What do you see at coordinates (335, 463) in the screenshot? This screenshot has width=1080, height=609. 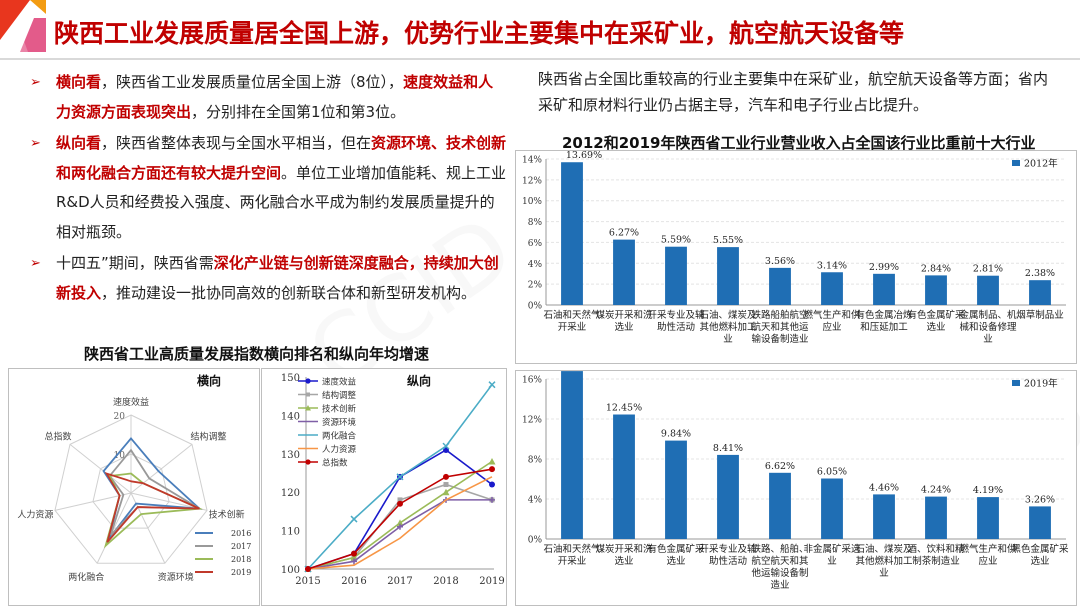 I see `legend-label: 总指数` at bounding box center [335, 463].